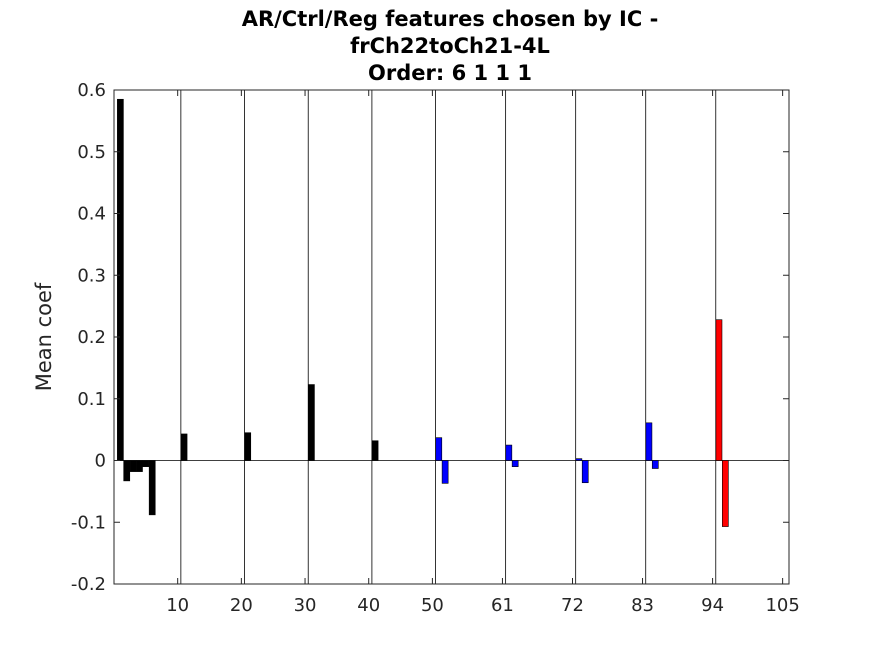 Image resolution: width=875 pixels, height=656 pixels. I want to click on x-tick-label: 61, so click(502, 605).